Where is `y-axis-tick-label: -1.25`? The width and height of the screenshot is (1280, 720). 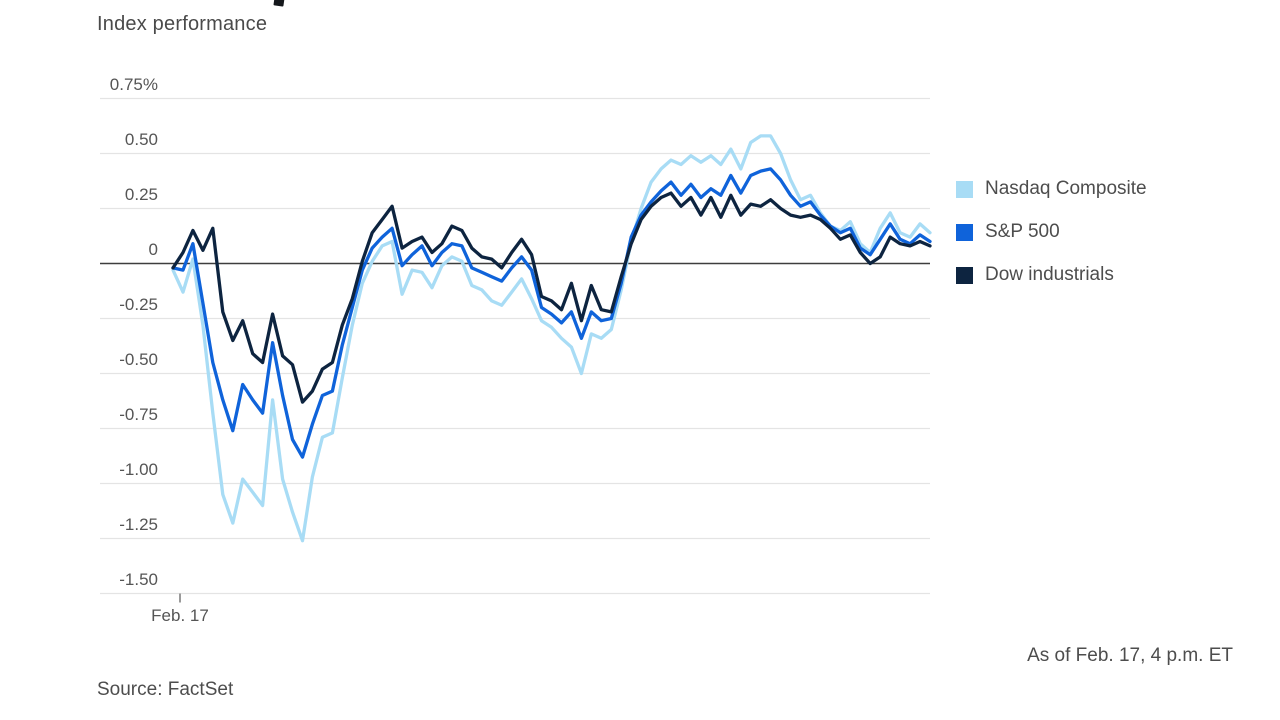
y-axis-tick-label: -1.25 is located at coordinates (138, 524).